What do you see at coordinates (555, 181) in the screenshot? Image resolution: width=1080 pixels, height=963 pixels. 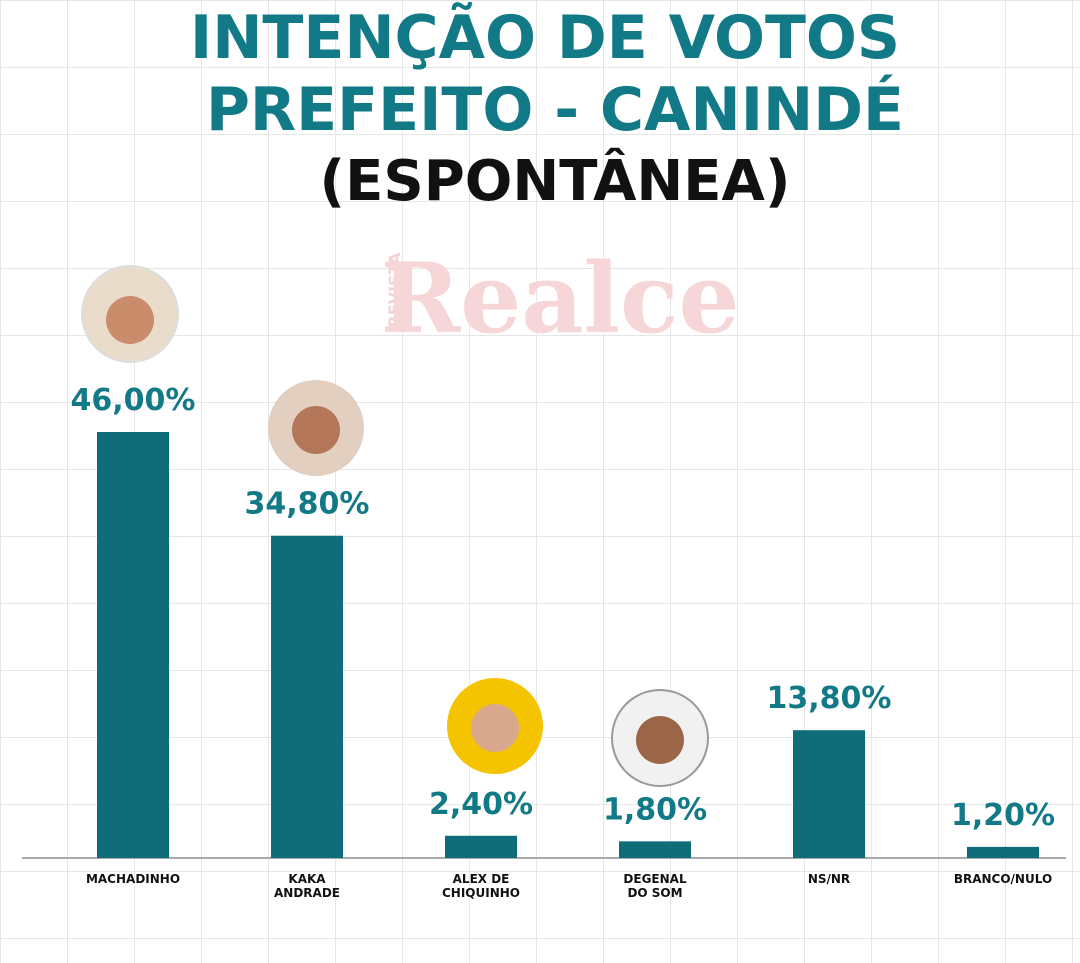 I see `title-line: (ESPONTÂNEA)` at bounding box center [555, 181].